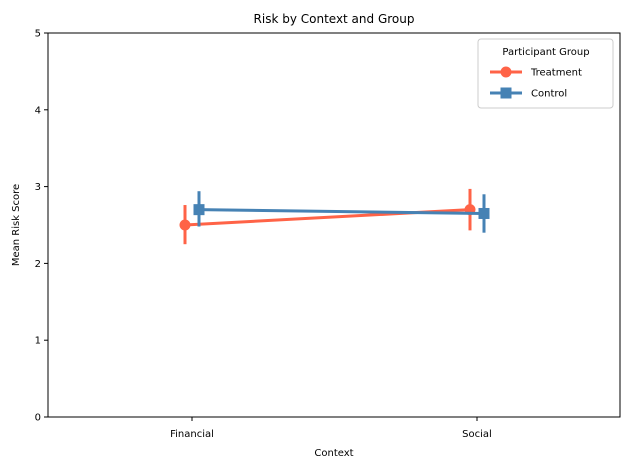 The width and height of the screenshot is (630, 470). What do you see at coordinates (477, 434) in the screenshot?
I see `x-tick-label: Social` at bounding box center [477, 434].